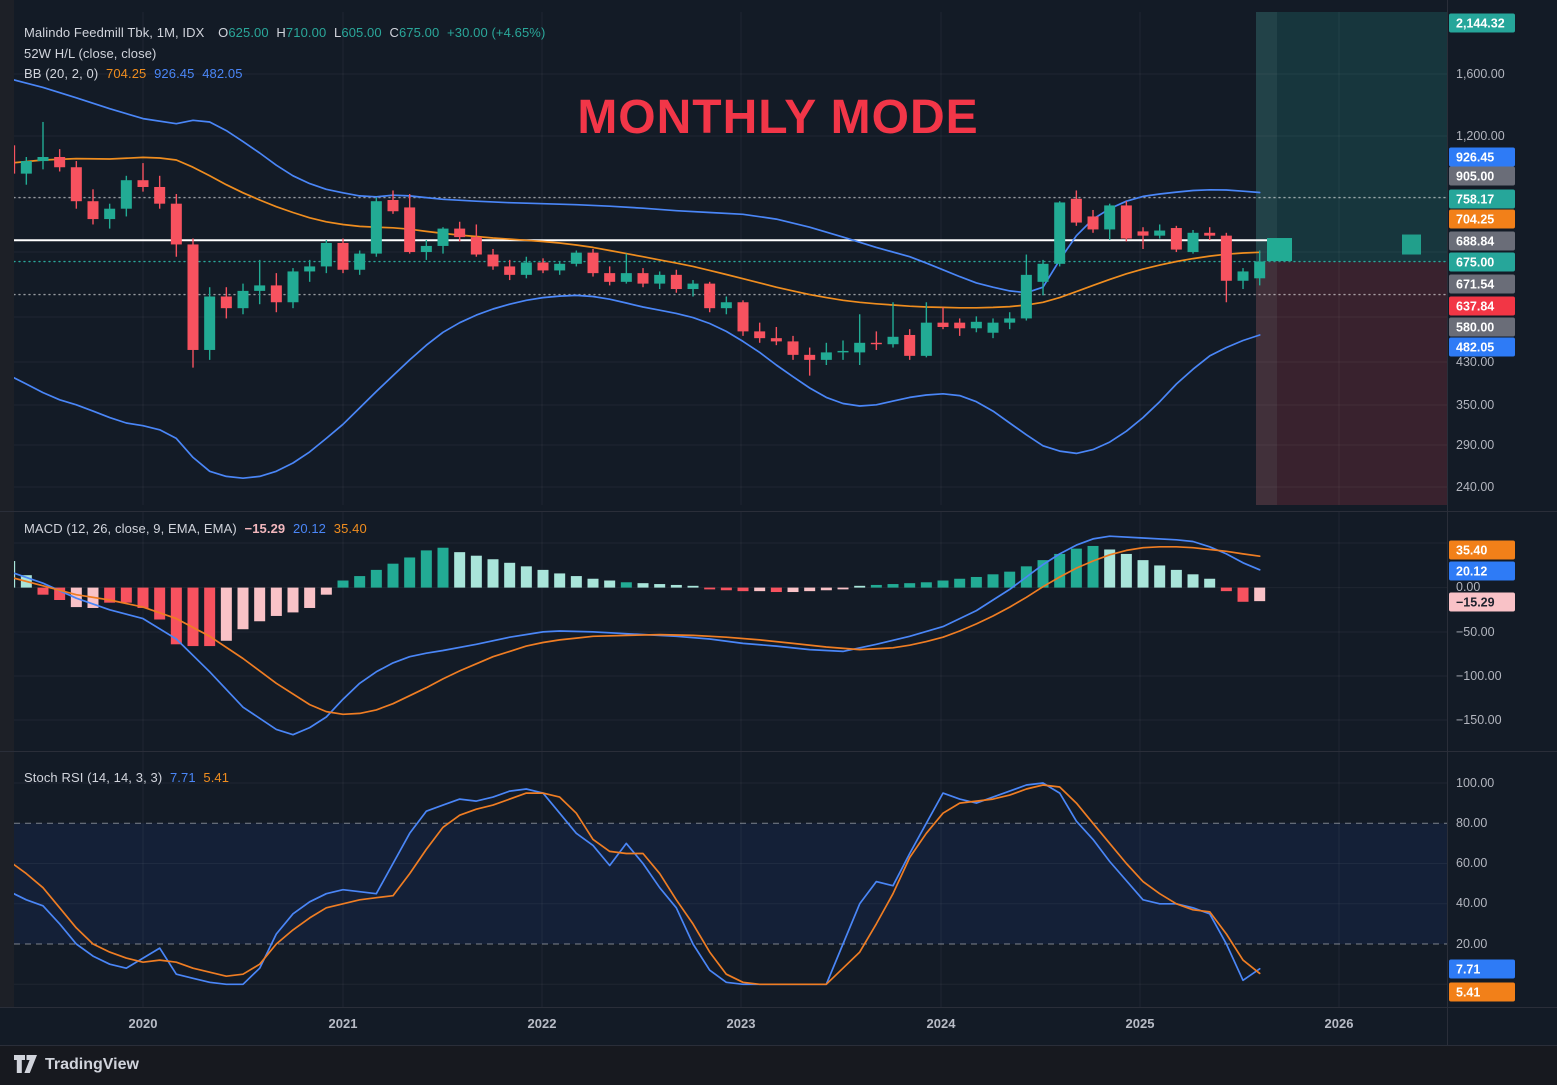 This screenshot has width=1557, height=1085. What do you see at coordinates (216, 777) in the screenshot?
I see `stoch-d-value: 5.41` at bounding box center [216, 777].